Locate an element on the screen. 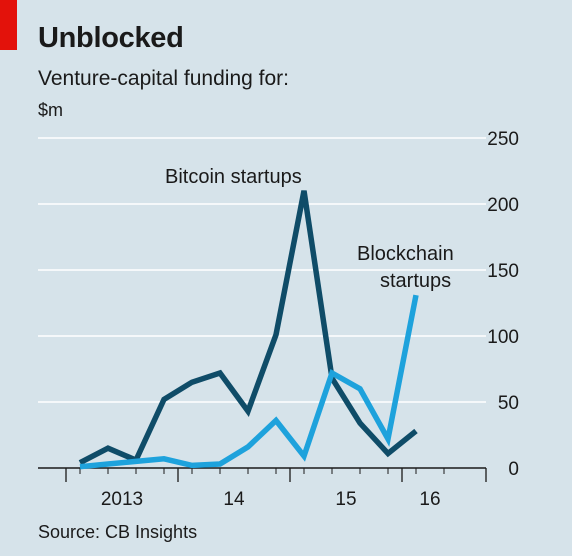 This screenshot has height=556, width=572. y-tick-label-150: 150 is located at coordinates (503, 271).